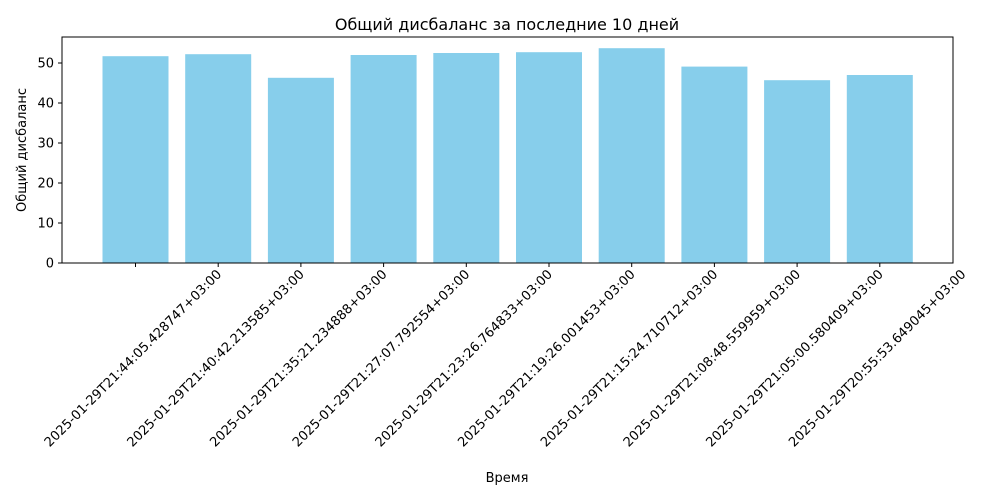  I want to click on x-tick-label: 2025-01-29T21:44:05.428747+03:00, so click(133, 358).